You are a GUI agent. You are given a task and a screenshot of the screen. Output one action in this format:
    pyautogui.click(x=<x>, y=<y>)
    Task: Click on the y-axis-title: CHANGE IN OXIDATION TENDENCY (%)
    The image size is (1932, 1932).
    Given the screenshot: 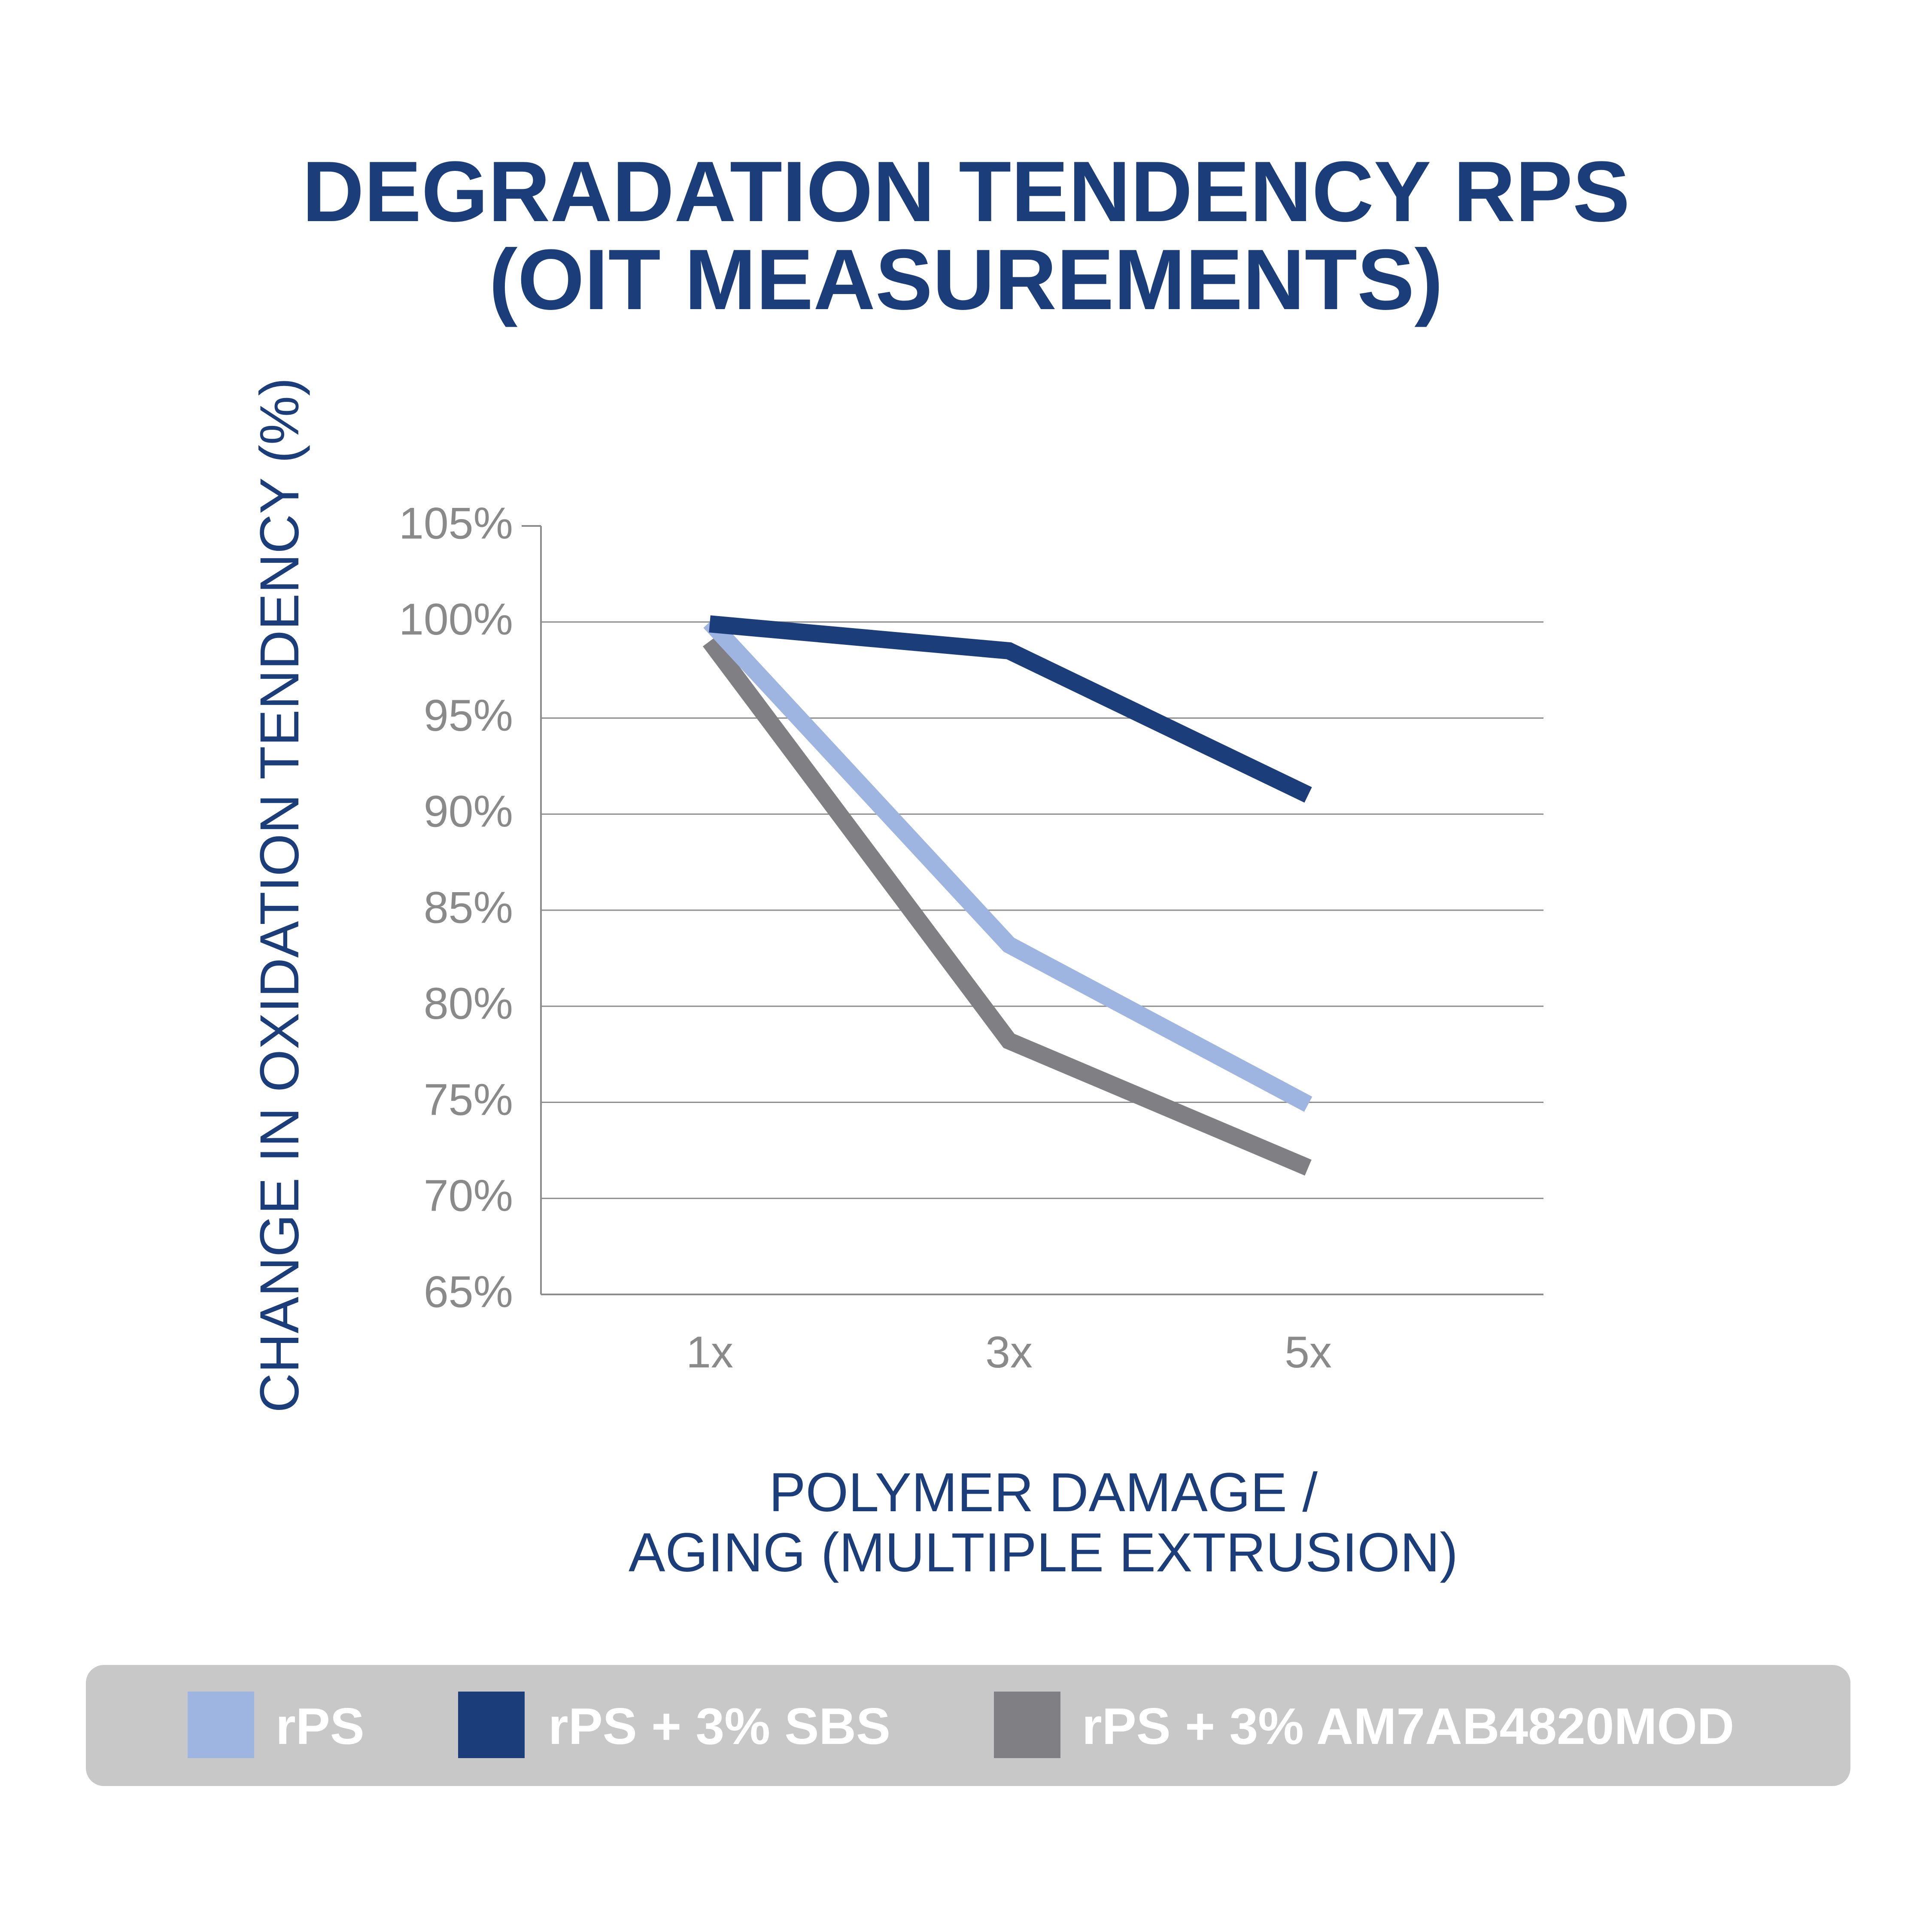 What is the action you would take?
    pyautogui.click(x=280, y=896)
    